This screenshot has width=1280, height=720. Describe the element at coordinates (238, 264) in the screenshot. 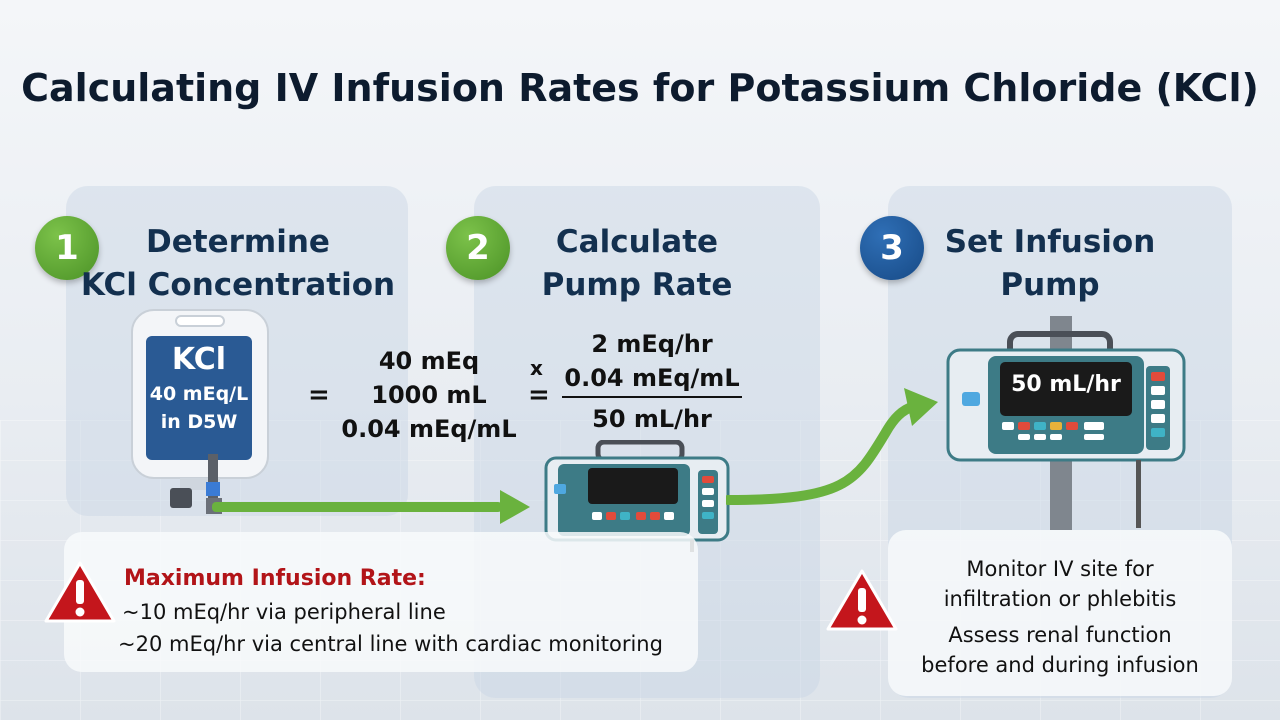

I see `step-1-title: Determine KCl Concentration` at that location.